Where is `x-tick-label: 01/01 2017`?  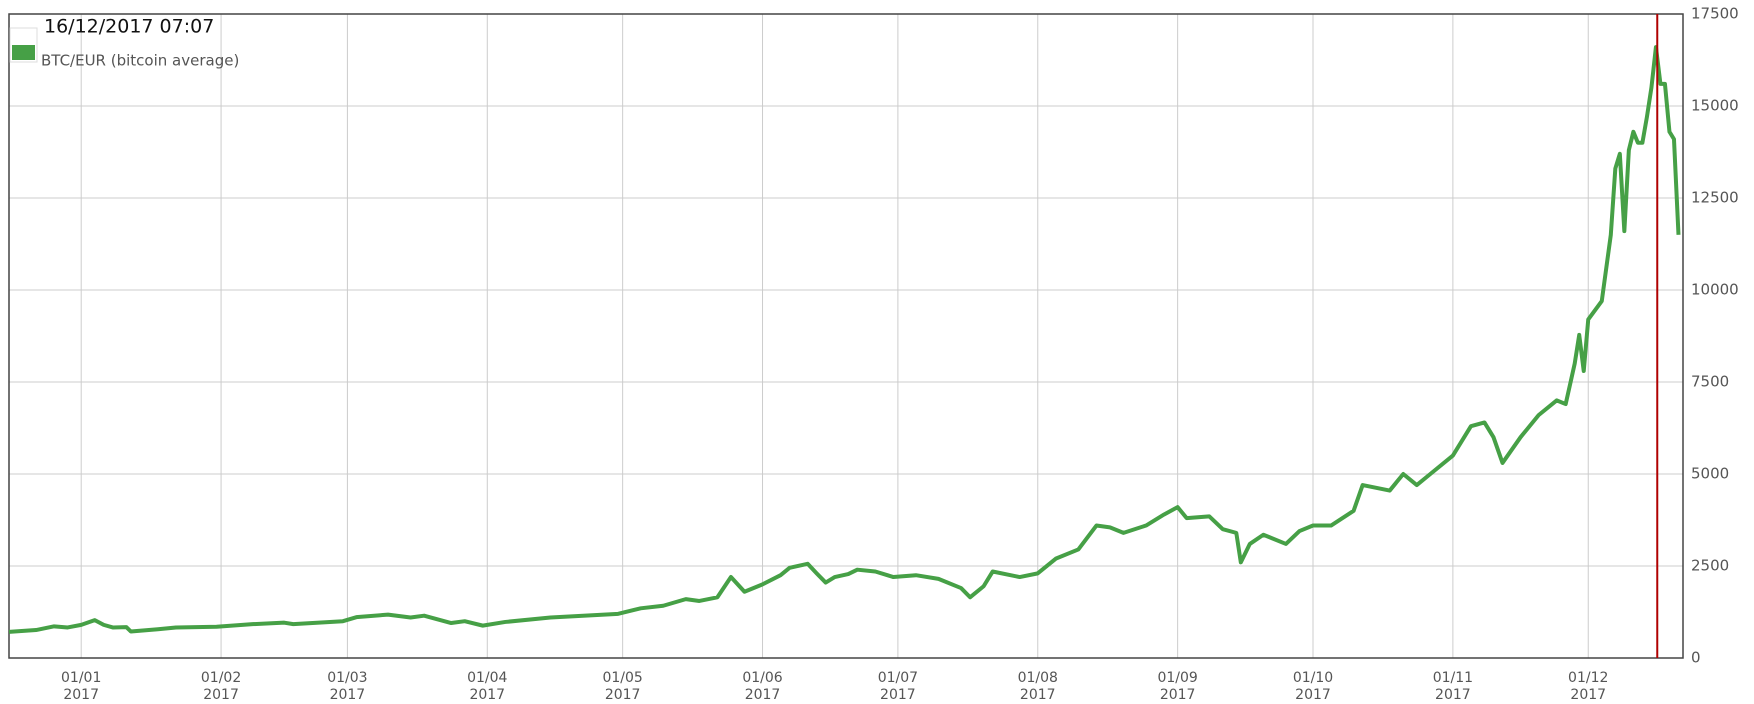 x-tick-label: 01/01 2017 is located at coordinates (81, 686).